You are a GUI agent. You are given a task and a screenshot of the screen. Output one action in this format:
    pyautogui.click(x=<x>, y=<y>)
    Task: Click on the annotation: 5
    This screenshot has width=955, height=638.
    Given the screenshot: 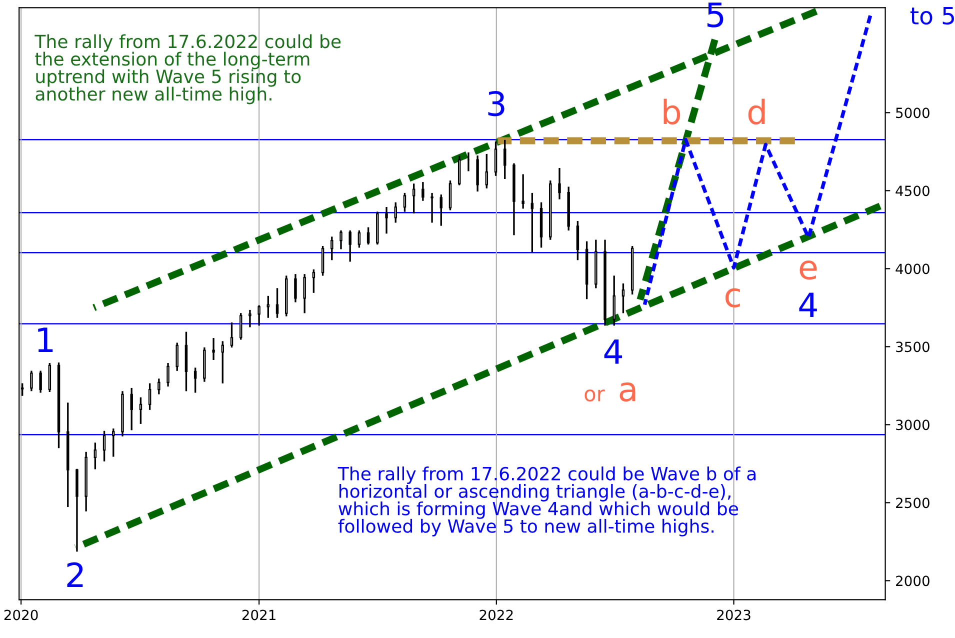 What is the action you would take?
    pyautogui.click(x=715, y=15)
    